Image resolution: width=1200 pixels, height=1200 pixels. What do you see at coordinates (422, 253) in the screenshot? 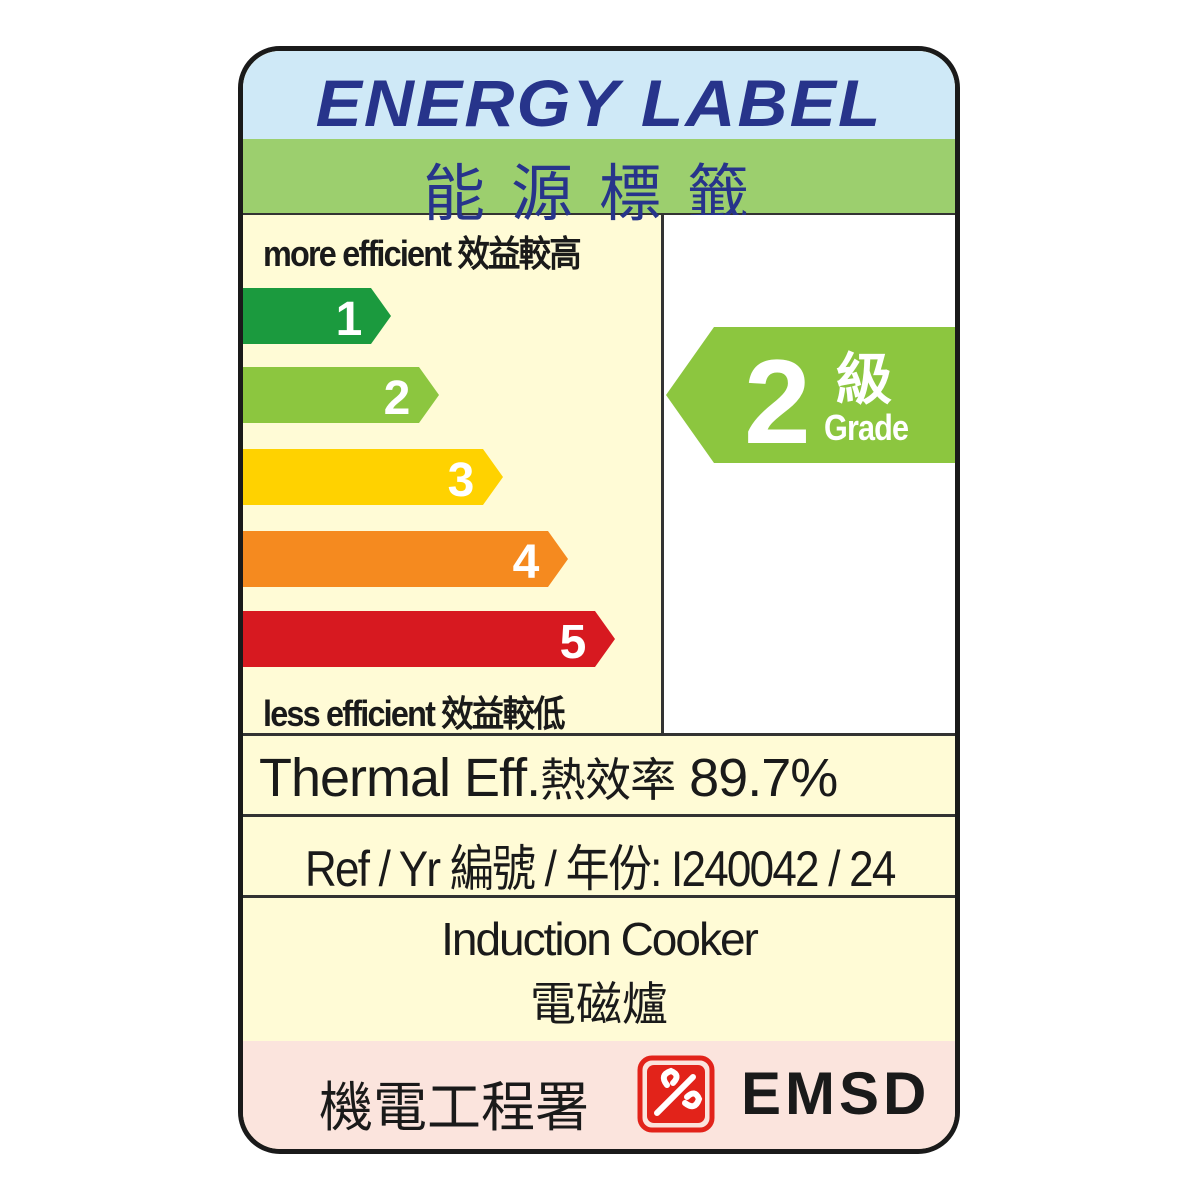
I see `more-efficient-label: more efficient 效益較高` at bounding box center [422, 253].